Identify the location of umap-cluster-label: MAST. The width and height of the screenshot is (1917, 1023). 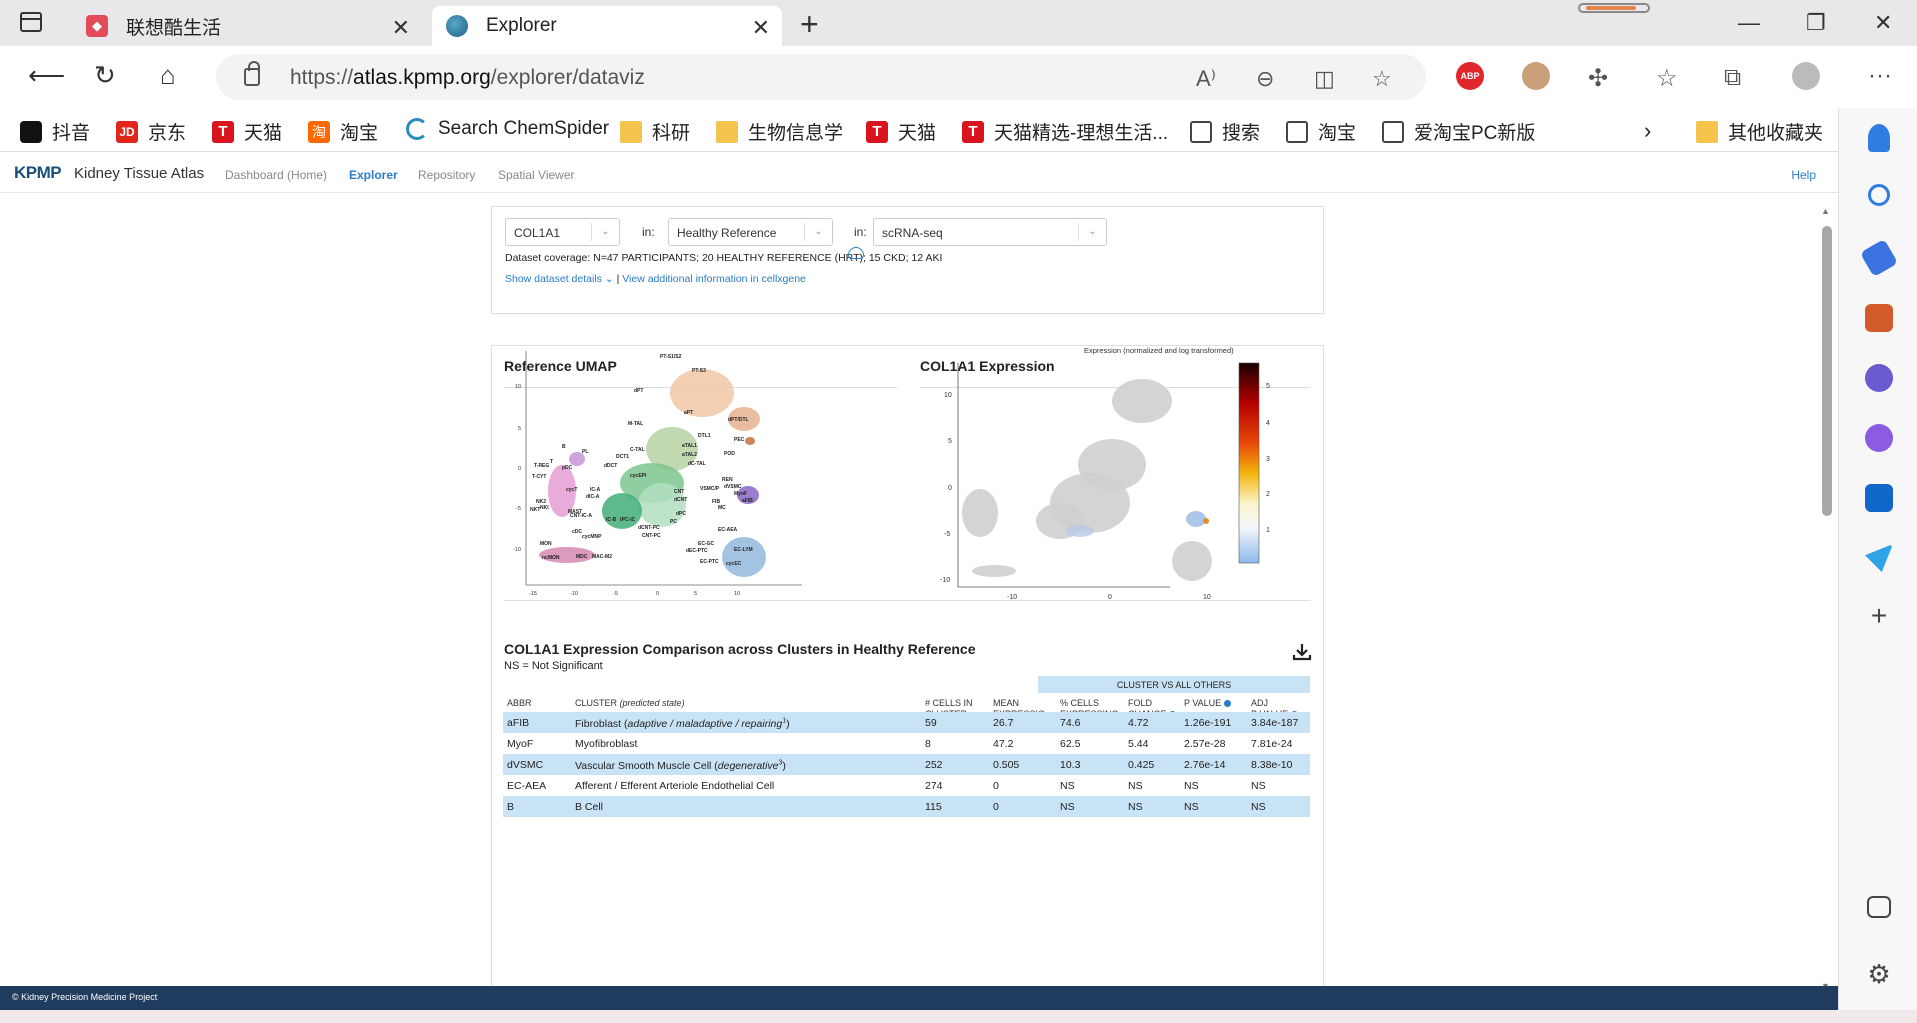
(575, 512).